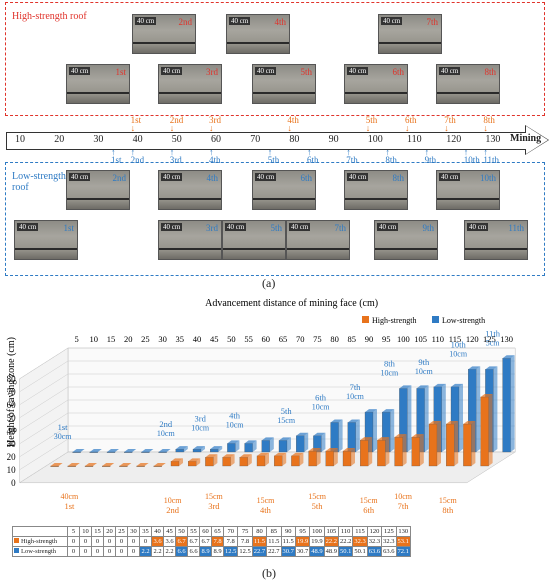  Describe the element at coordinates (181, 531) in the screenshot. I see `table-header-cell: 50` at that location.